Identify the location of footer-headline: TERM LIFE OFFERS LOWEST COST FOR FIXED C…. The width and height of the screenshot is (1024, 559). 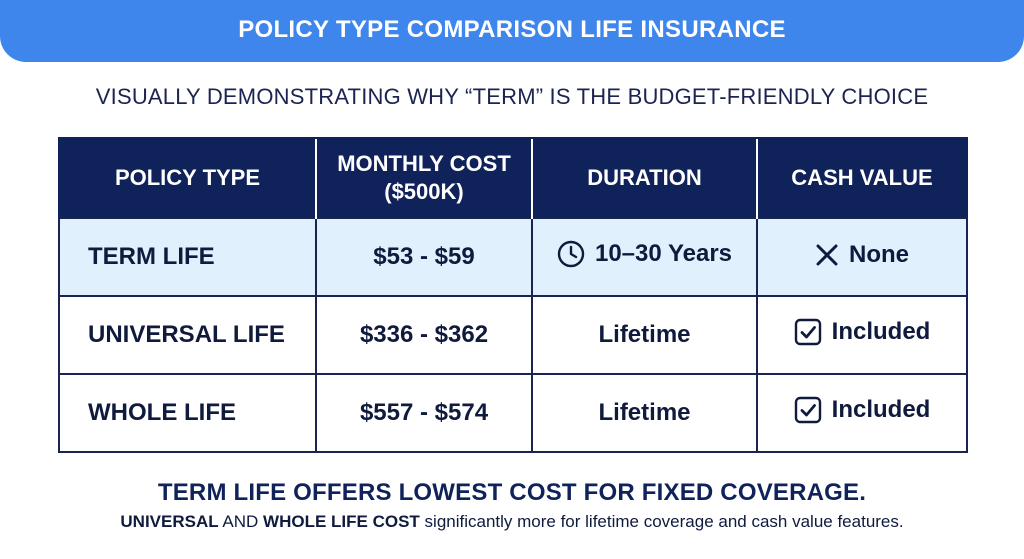
(512, 492).